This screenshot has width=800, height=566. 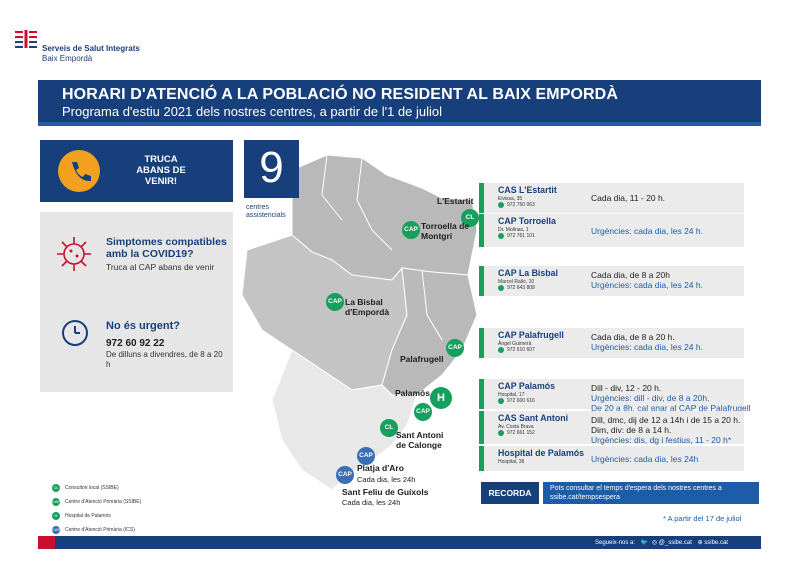 What do you see at coordinates (633, 337) in the screenshot?
I see `center-hours: Cada dia, de 8 a 20 h.` at bounding box center [633, 337].